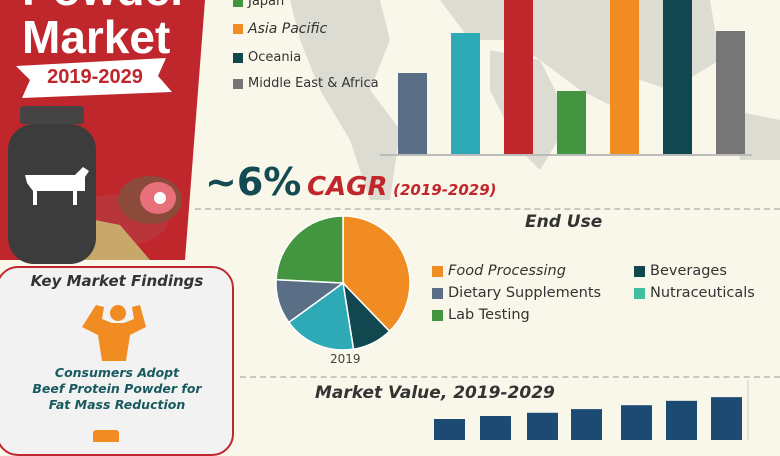 Image resolution: width=780 pixels, height=456 pixels. Describe the element at coordinates (105, 6) in the screenshot. I see `title-line1: Powder` at that location.